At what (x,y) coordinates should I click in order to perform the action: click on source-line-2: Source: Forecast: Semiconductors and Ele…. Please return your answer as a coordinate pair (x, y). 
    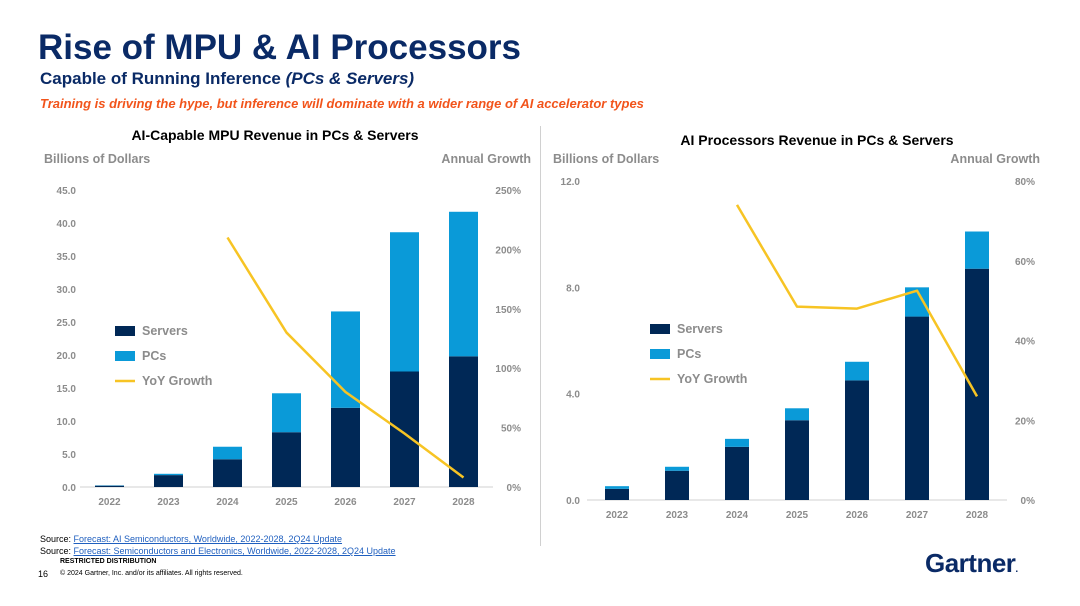
    Looking at the image, I should click on (218, 551).